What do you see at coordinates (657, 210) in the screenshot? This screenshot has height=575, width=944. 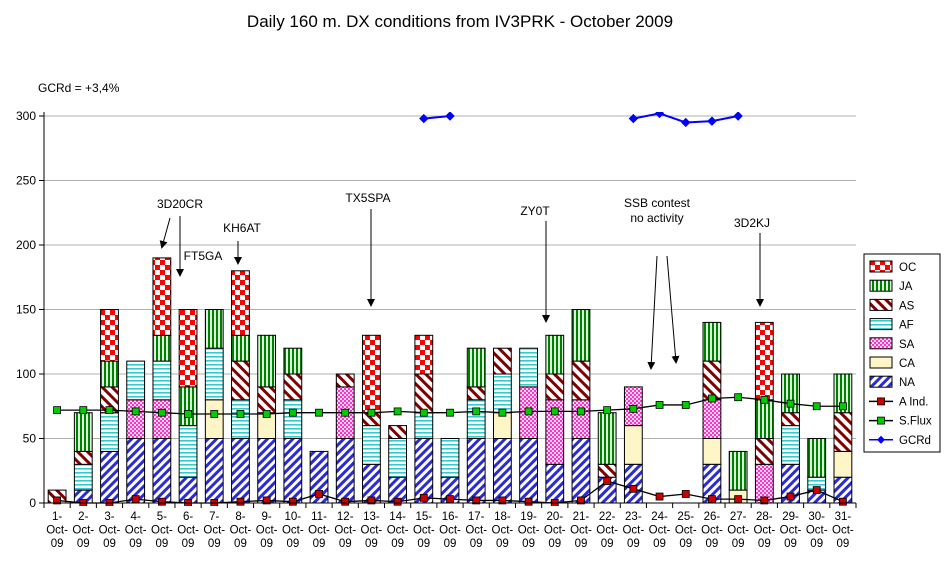 I see `annotation-label: SSB contest no activity` at bounding box center [657, 210].